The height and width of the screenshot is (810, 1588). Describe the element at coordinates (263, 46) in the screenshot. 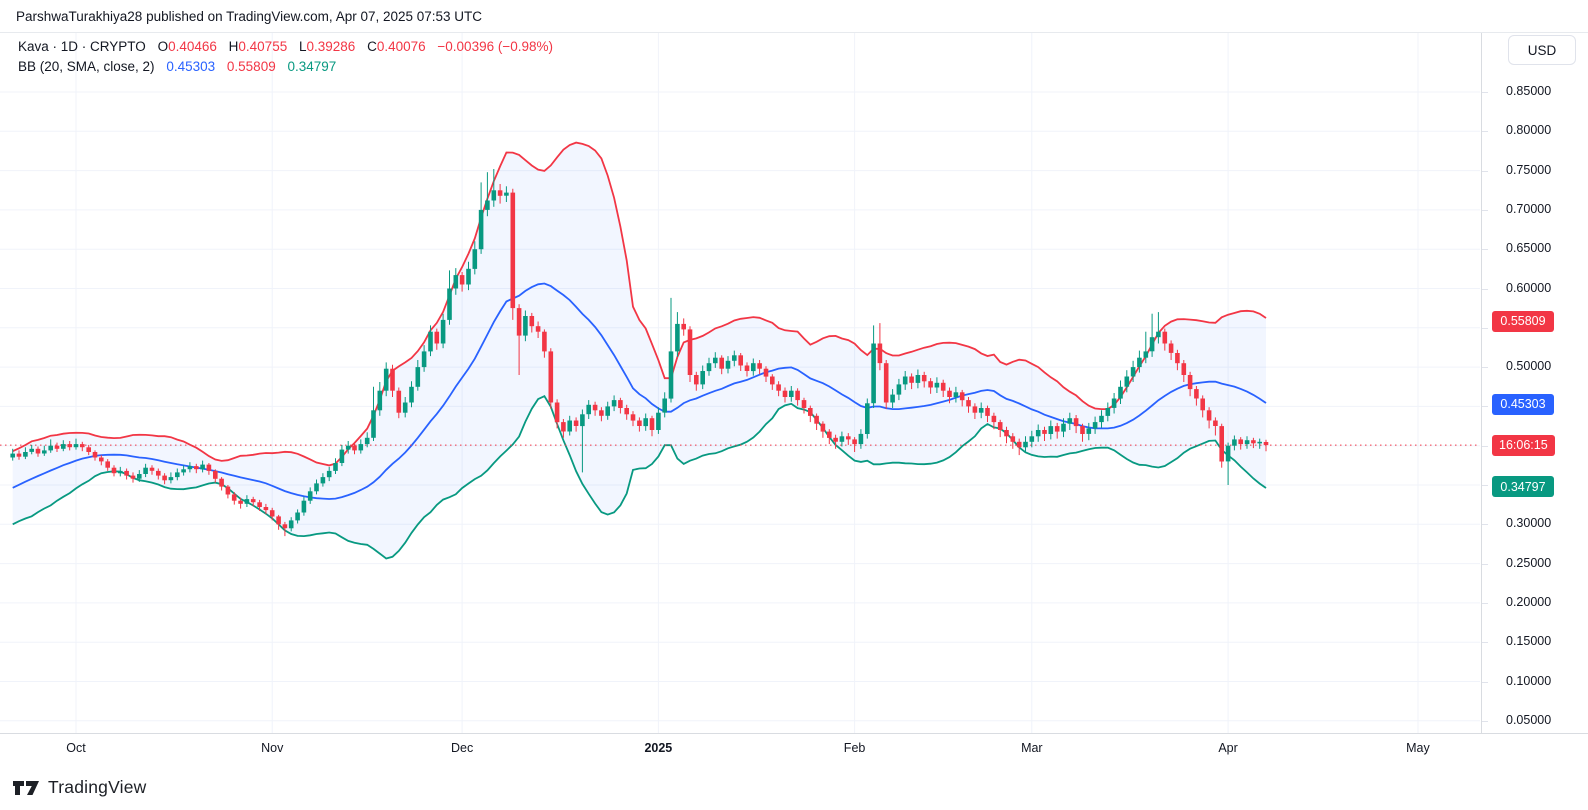

I see `high-value: 0.40755` at that location.